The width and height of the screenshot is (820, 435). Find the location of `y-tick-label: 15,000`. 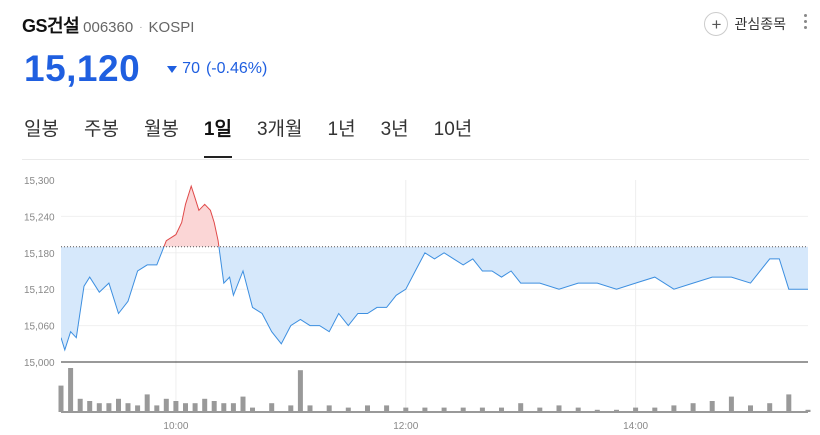

y-tick-label: 15,000 is located at coordinates (39, 363).